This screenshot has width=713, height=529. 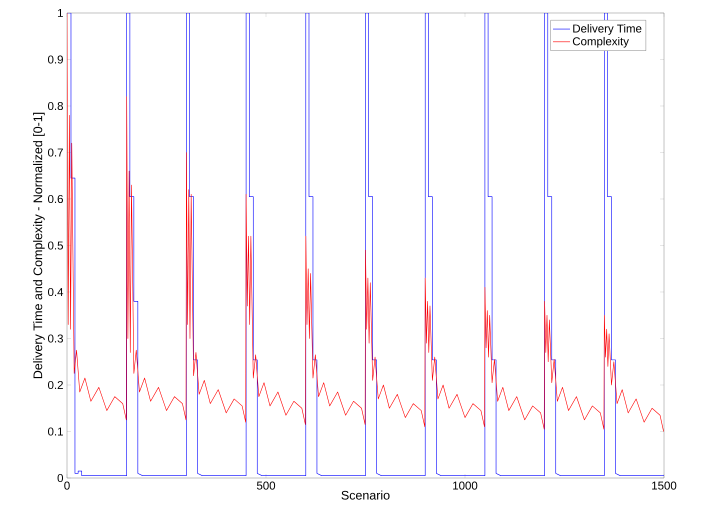 I want to click on x-axis-title: Scenario, so click(x=365, y=495).